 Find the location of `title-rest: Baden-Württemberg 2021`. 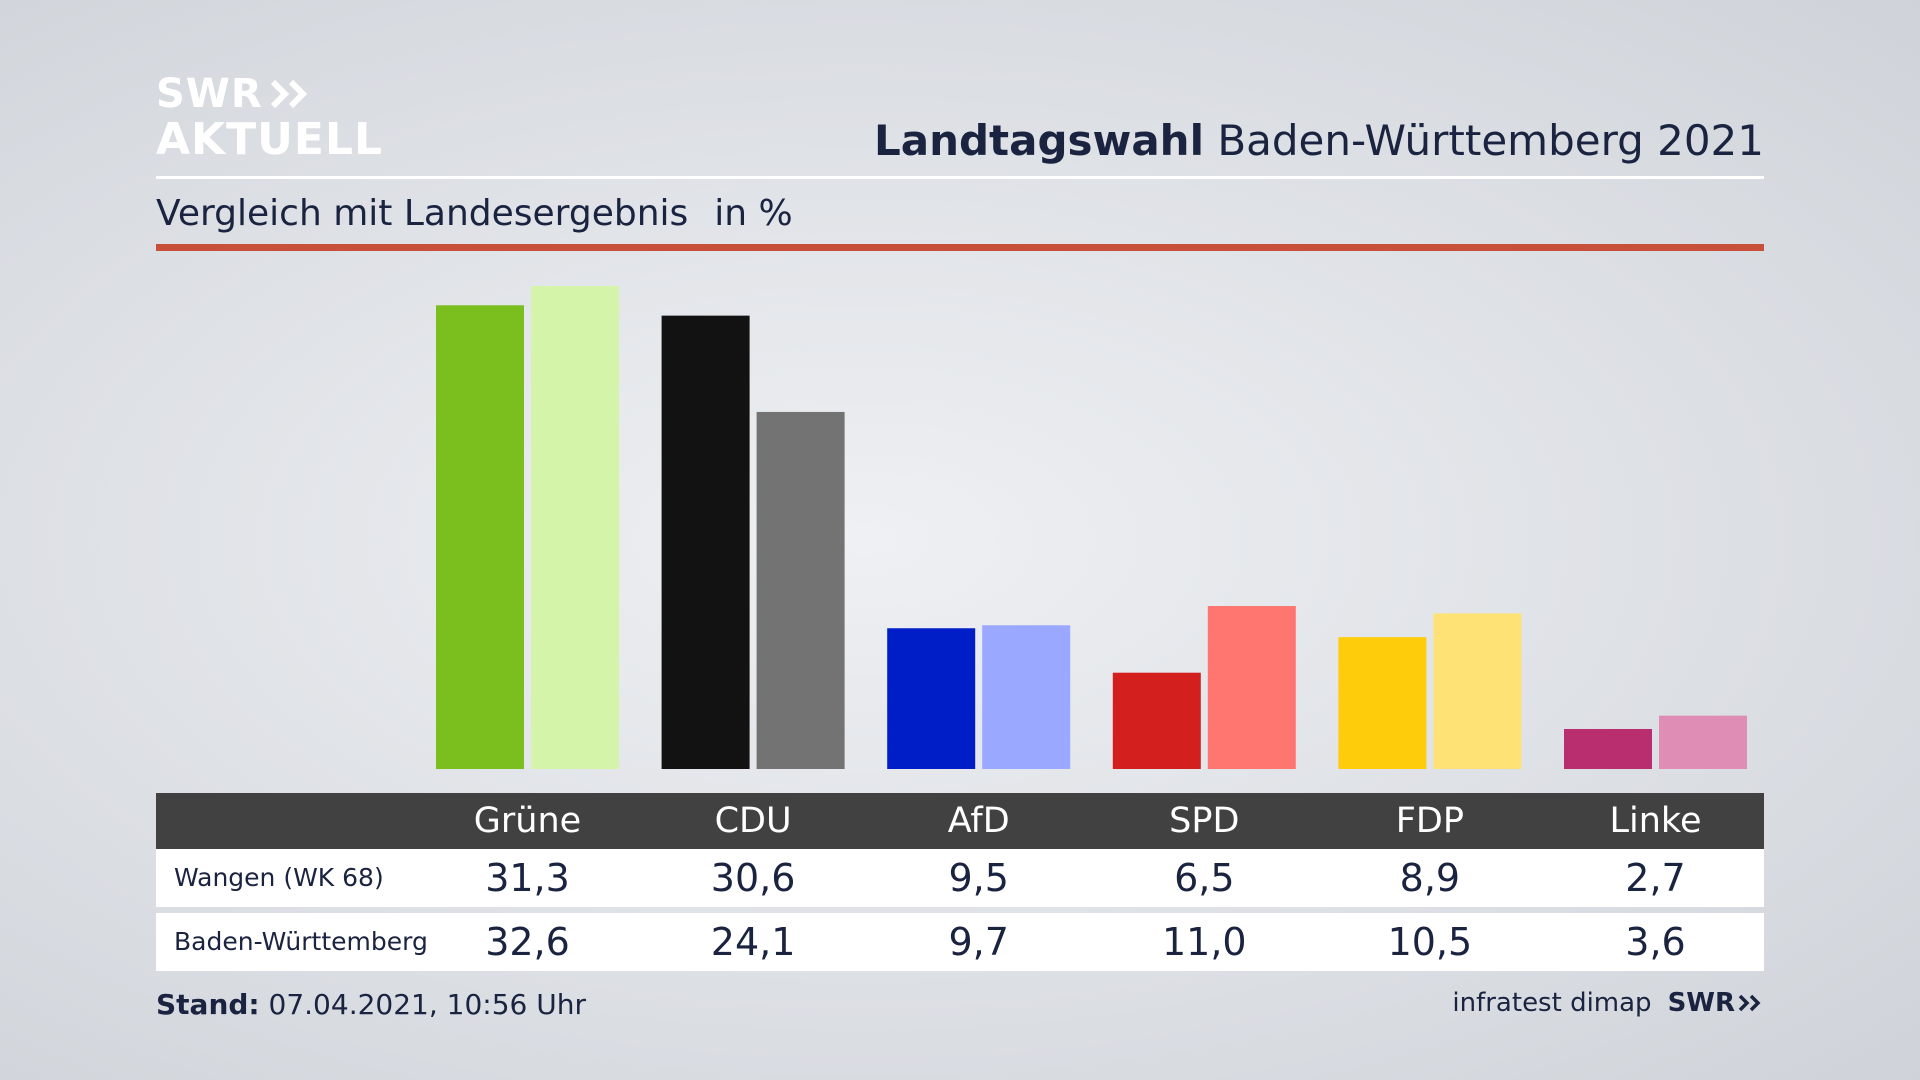

title-rest: Baden-Württemberg 2021 is located at coordinates (1490, 140).